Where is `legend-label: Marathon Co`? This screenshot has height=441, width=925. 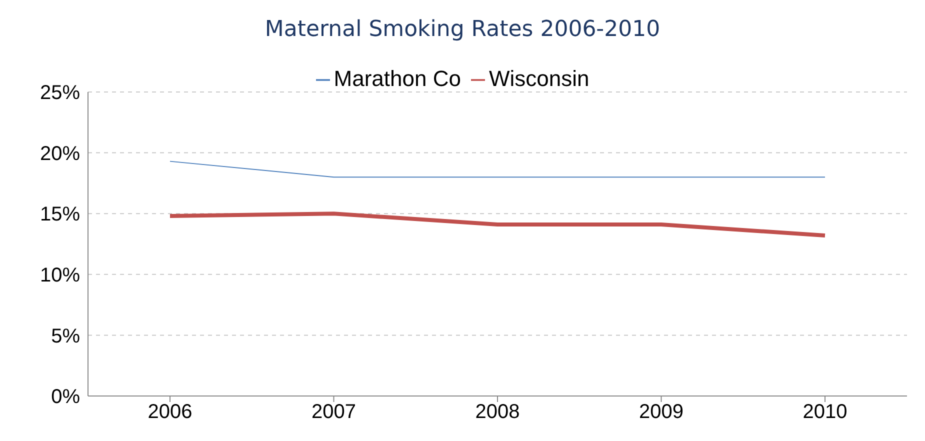 legend-label: Marathon Co is located at coordinates (397, 78).